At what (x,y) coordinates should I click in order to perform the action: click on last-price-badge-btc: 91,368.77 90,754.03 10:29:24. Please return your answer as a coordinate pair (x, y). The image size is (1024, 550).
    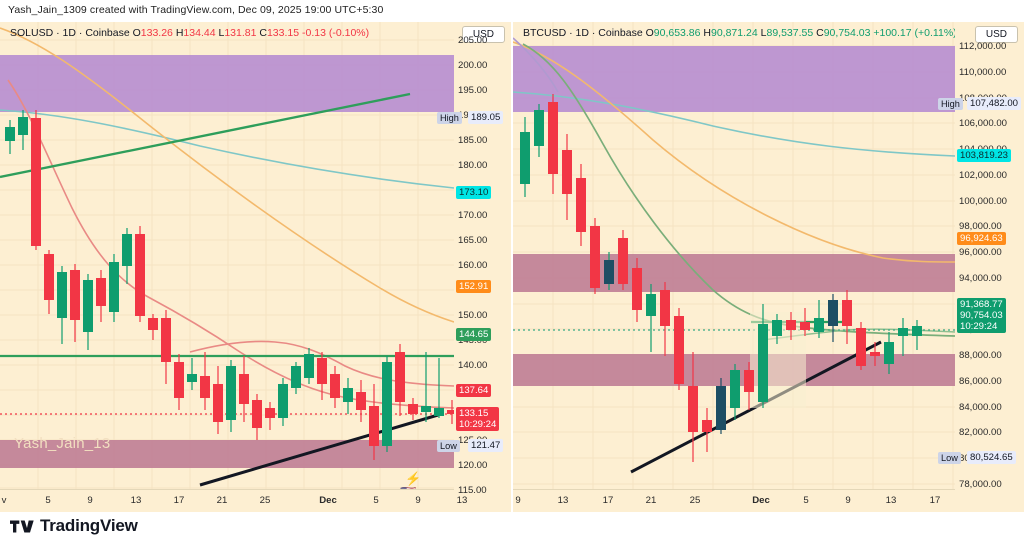
    Looking at the image, I should click on (981, 315).